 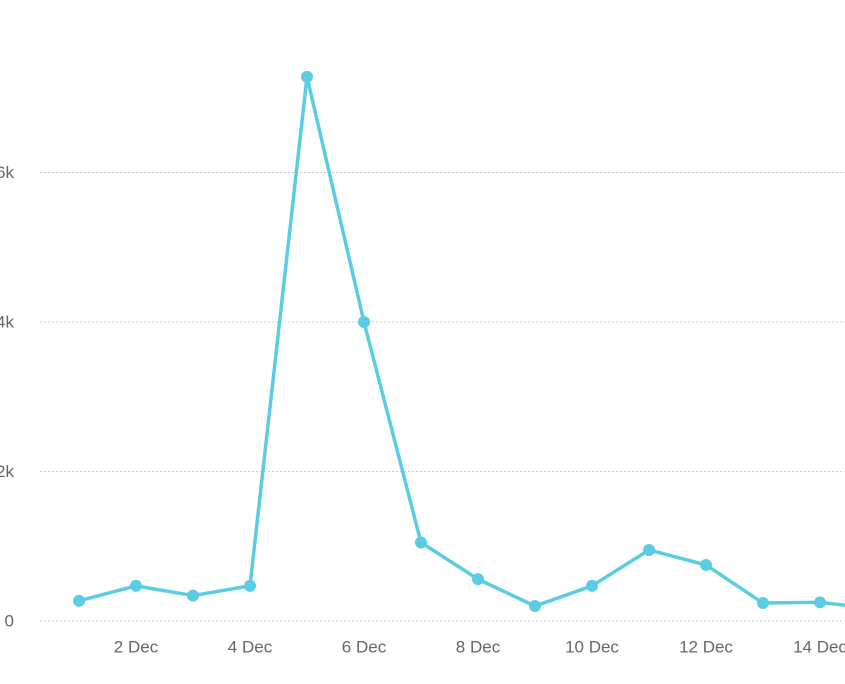 I want to click on x-tick-label: 10 Dec, so click(x=592, y=646).